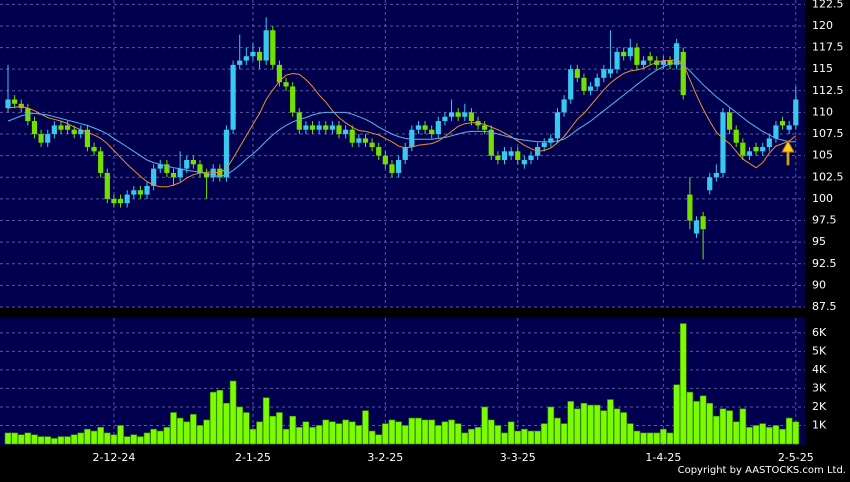  Describe the element at coordinates (828, 5) in the screenshot. I see `y-tick-label: 122.5` at that location.